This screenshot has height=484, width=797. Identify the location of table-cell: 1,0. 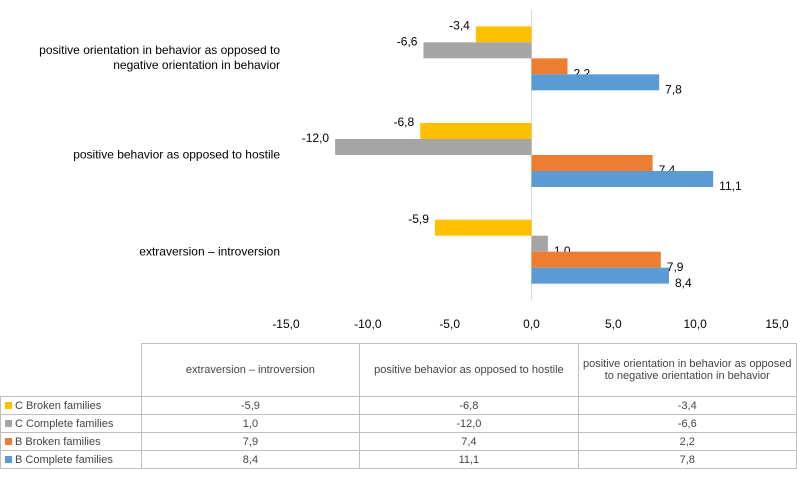
(250, 423).